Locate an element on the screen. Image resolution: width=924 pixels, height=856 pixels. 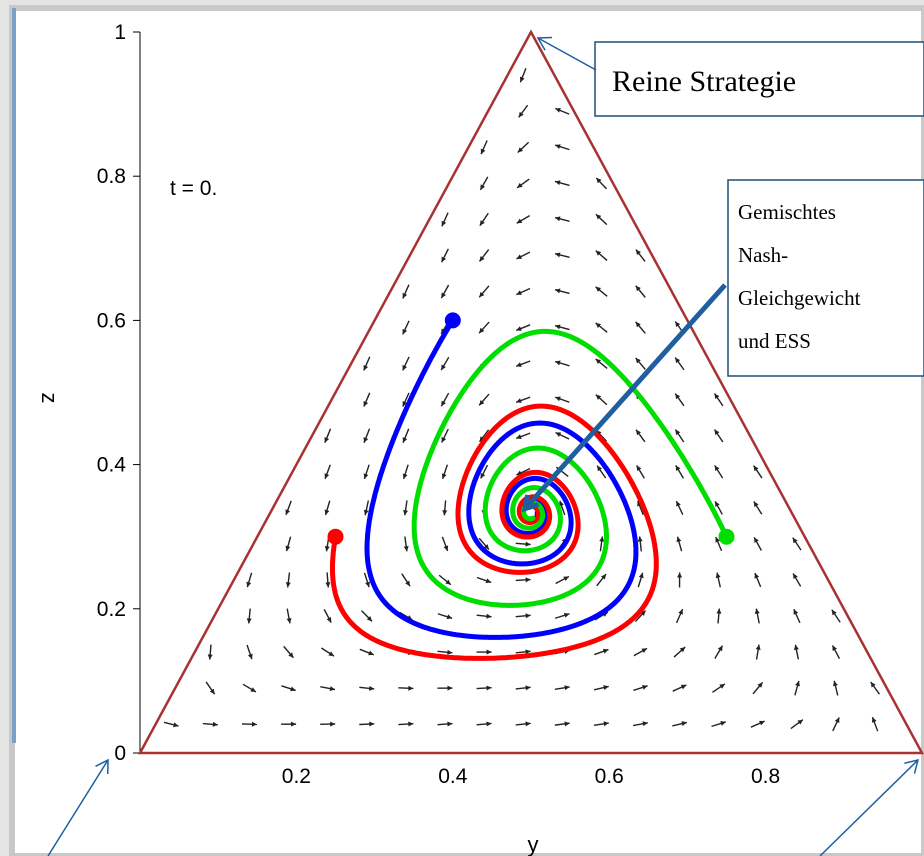
y-tick-label: 1 is located at coordinates (120, 32).